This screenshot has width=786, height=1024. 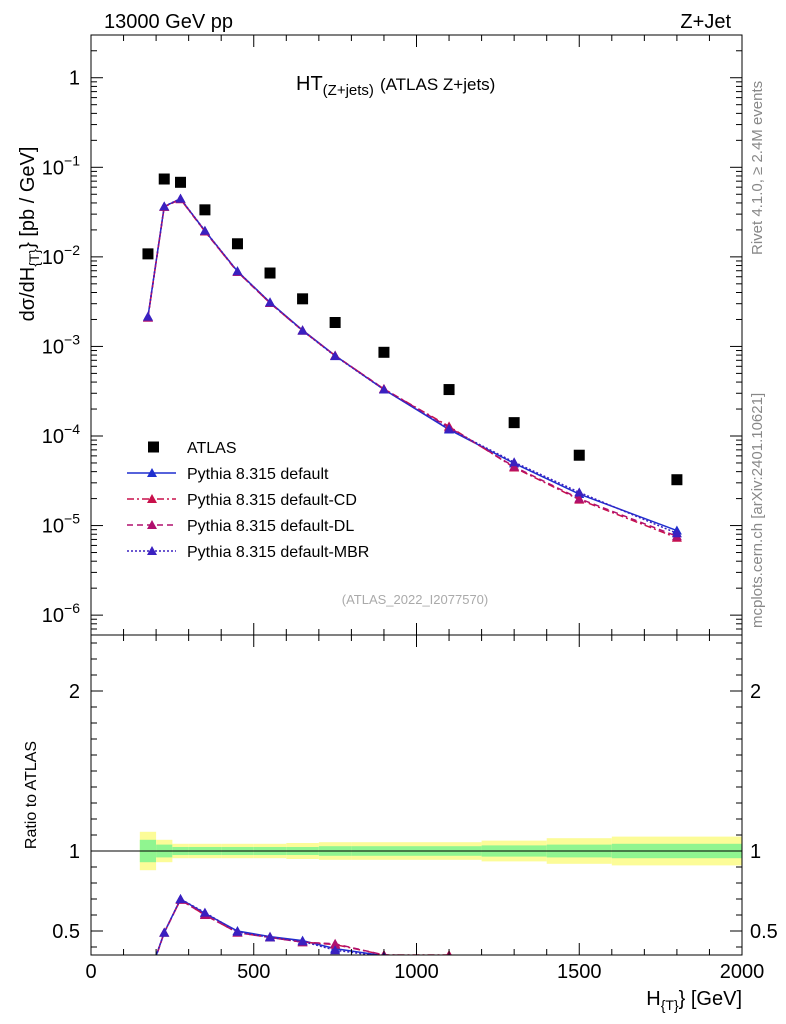 I want to click on x-tick-label: 0, so click(x=90, y=972).